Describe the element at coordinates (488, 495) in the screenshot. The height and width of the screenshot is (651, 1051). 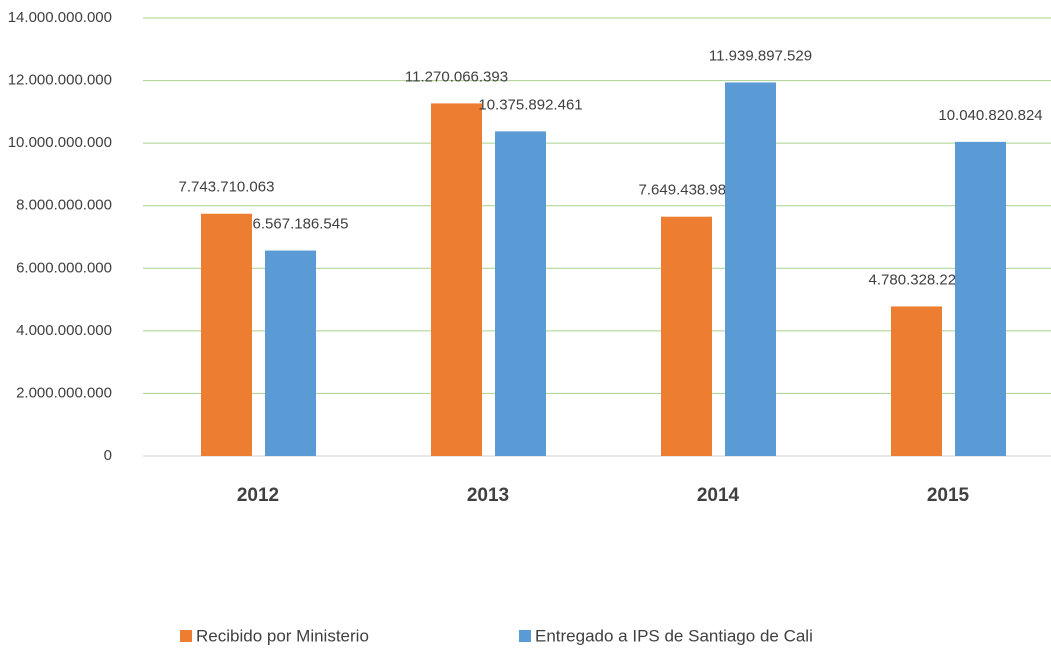
I see `x-tick-label: 2013` at that location.